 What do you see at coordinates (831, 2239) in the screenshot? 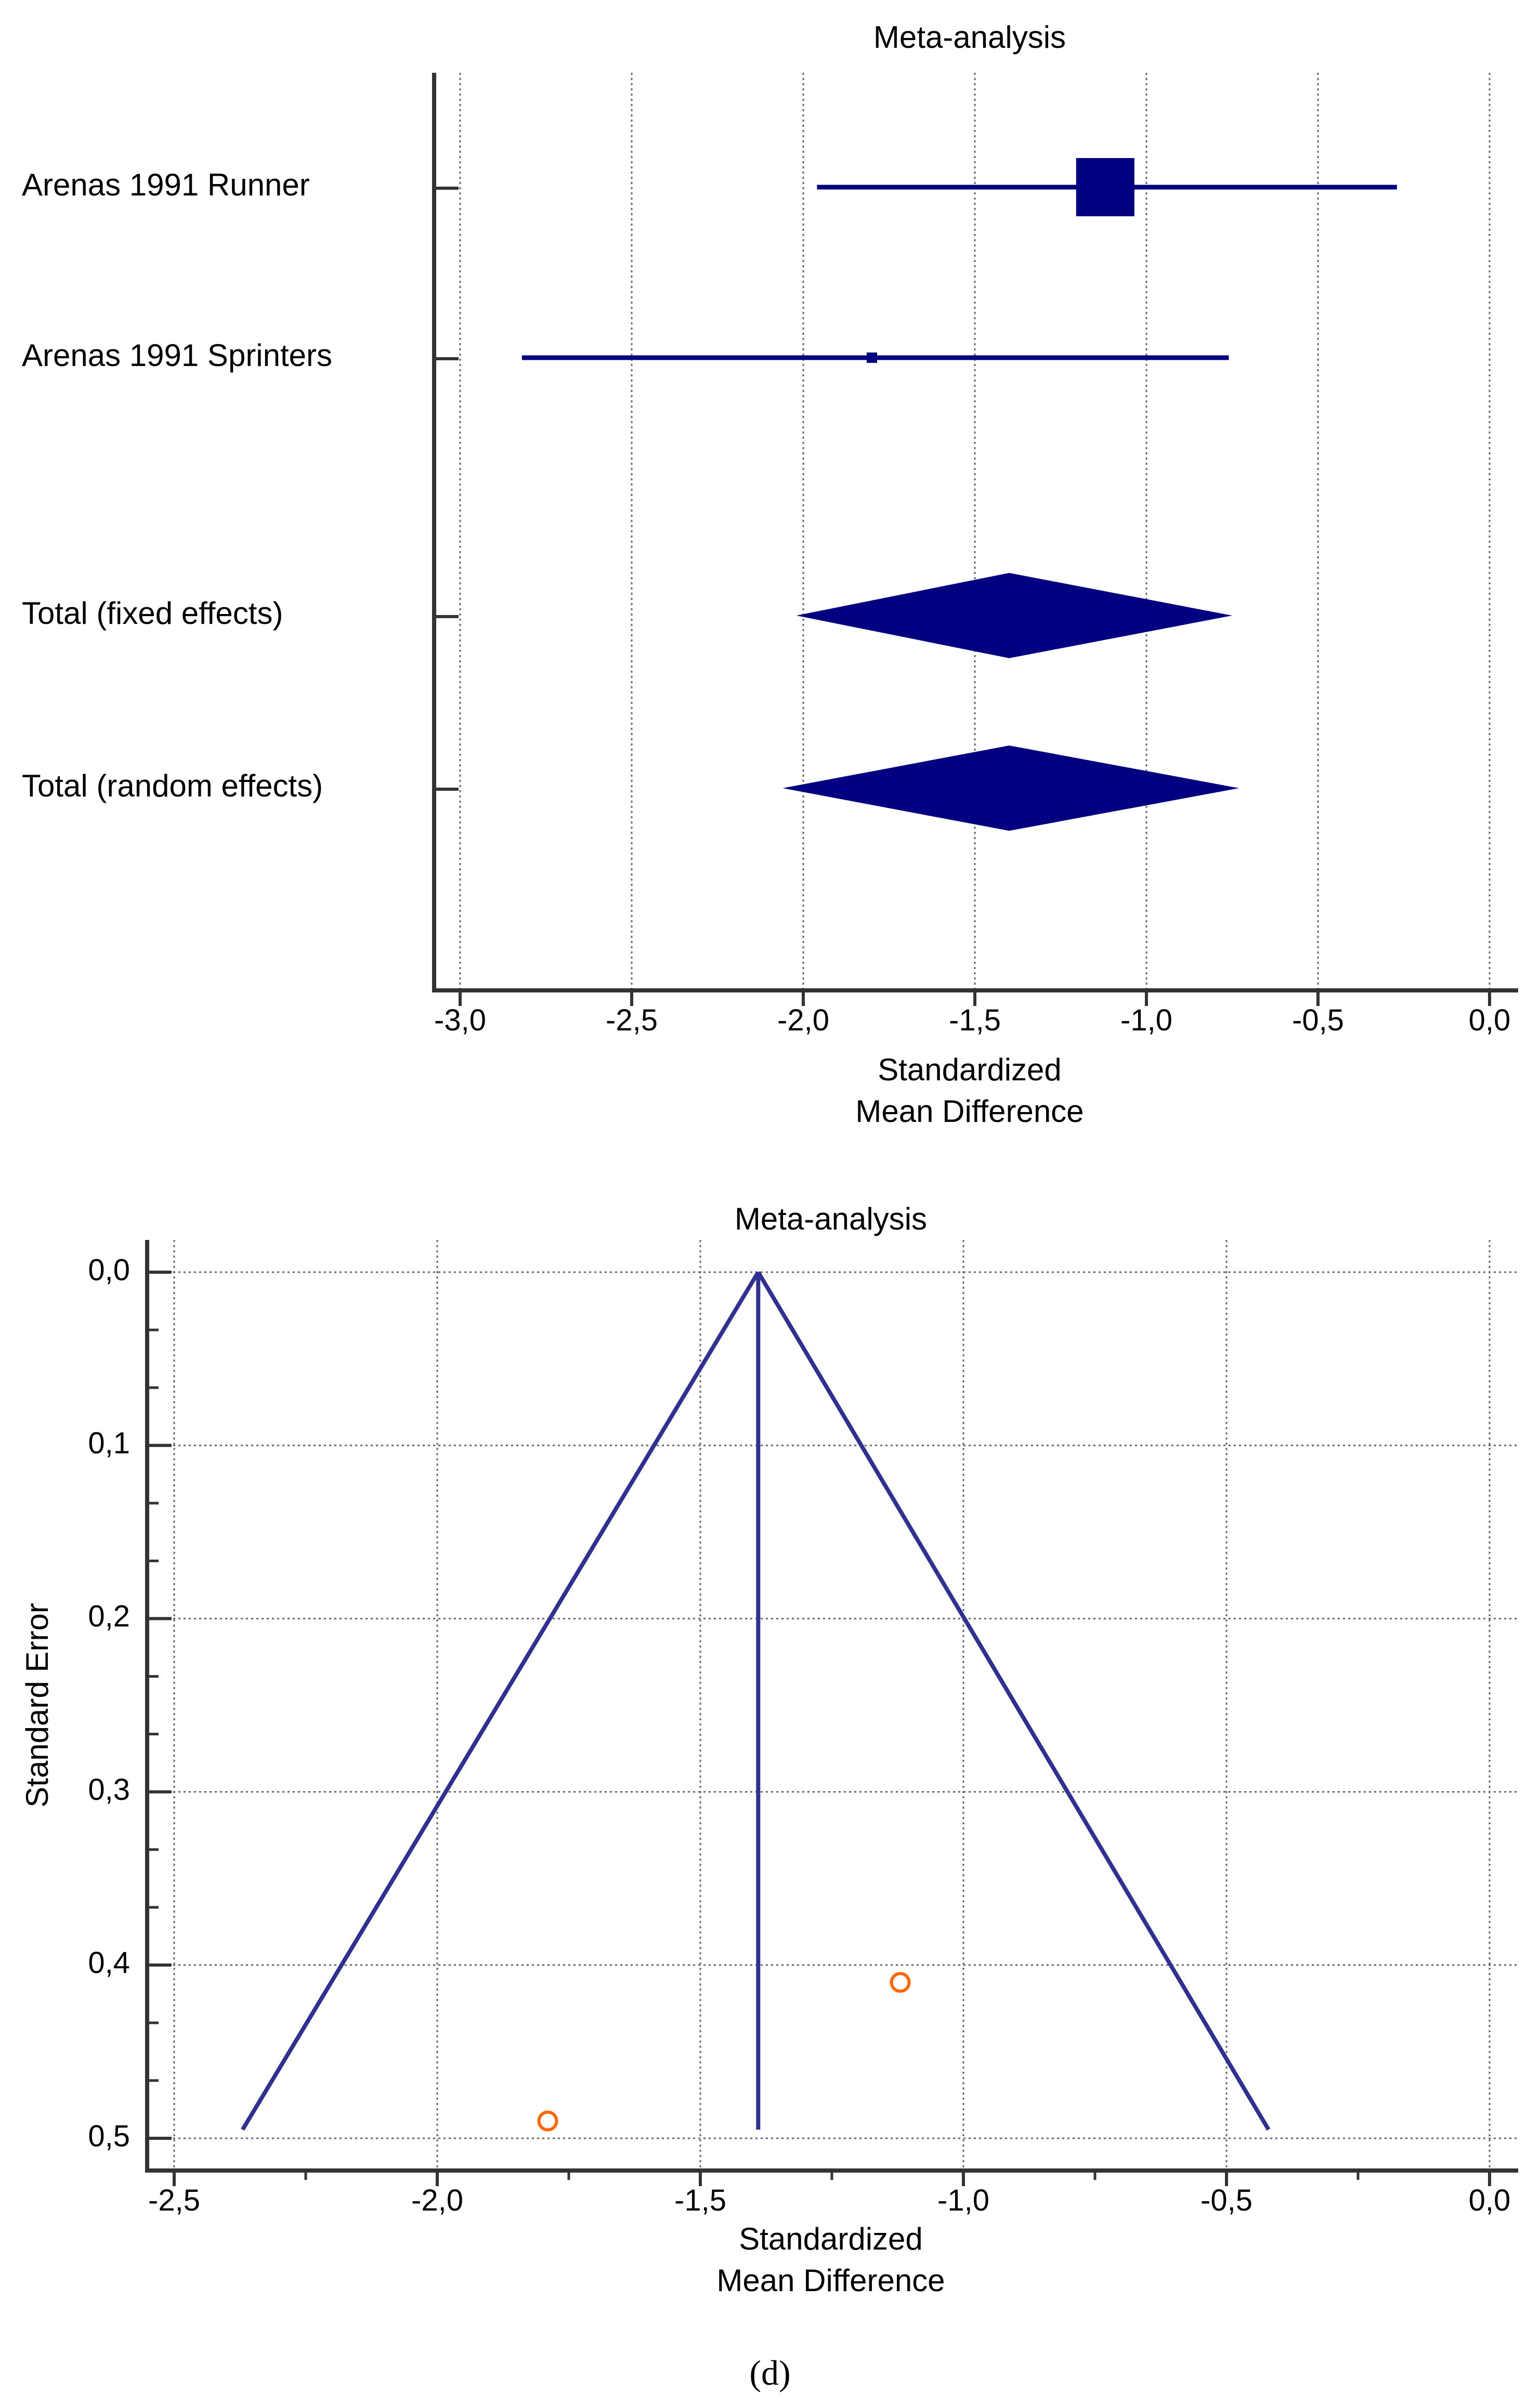
I see `funnel-x-axis-label-line1: Standardized` at bounding box center [831, 2239].